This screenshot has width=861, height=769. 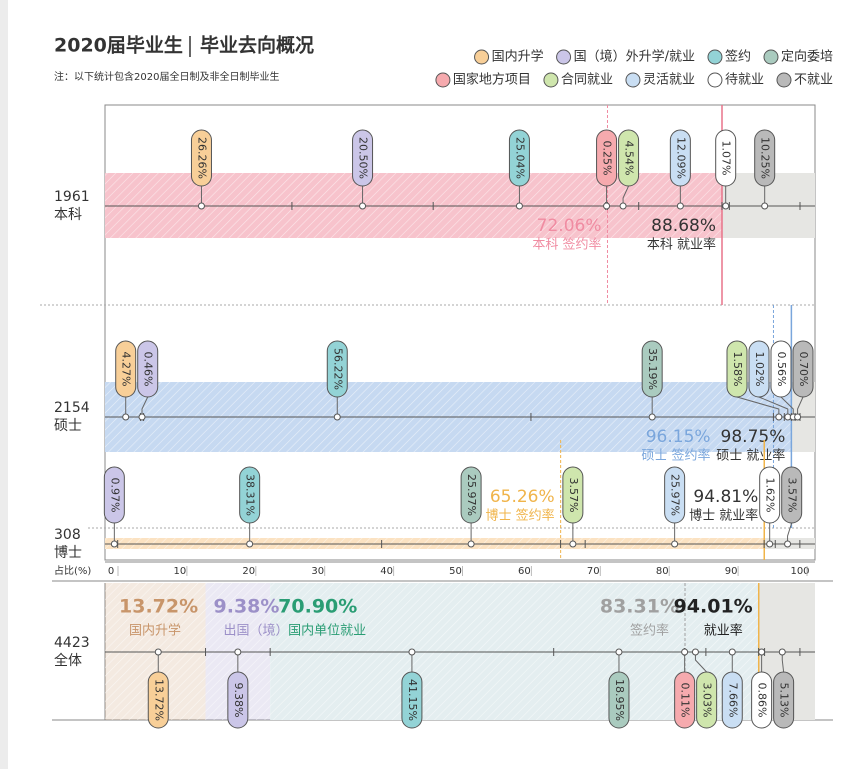 What do you see at coordinates (652, 369) in the screenshot?
I see `callout-label: 35.19%` at bounding box center [652, 369].